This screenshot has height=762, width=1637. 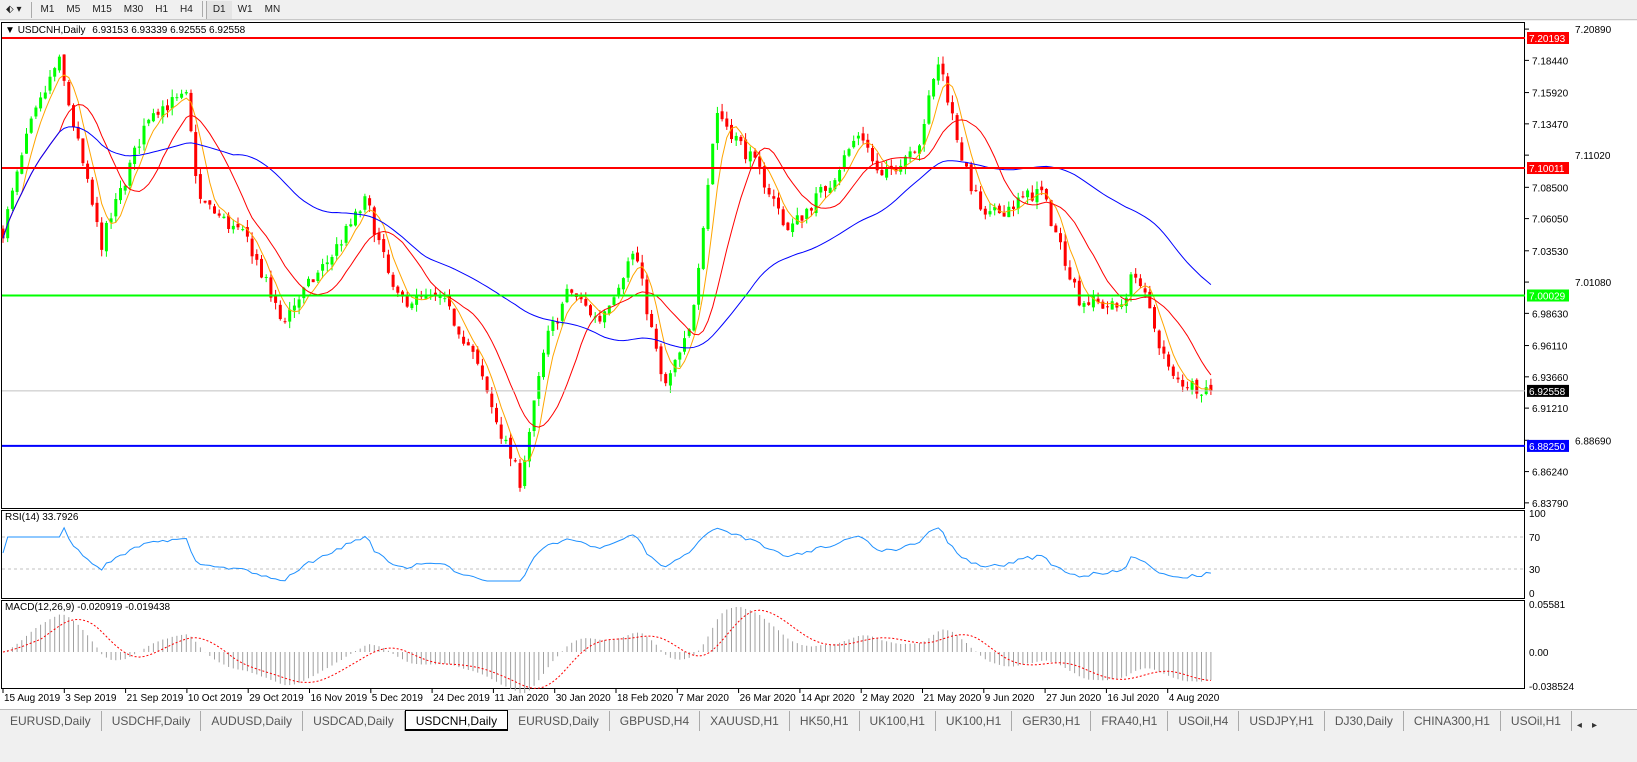 What do you see at coordinates (1204, 721) in the screenshot?
I see `tab-usoil-h4: USOil,H4` at bounding box center [1204, 721].